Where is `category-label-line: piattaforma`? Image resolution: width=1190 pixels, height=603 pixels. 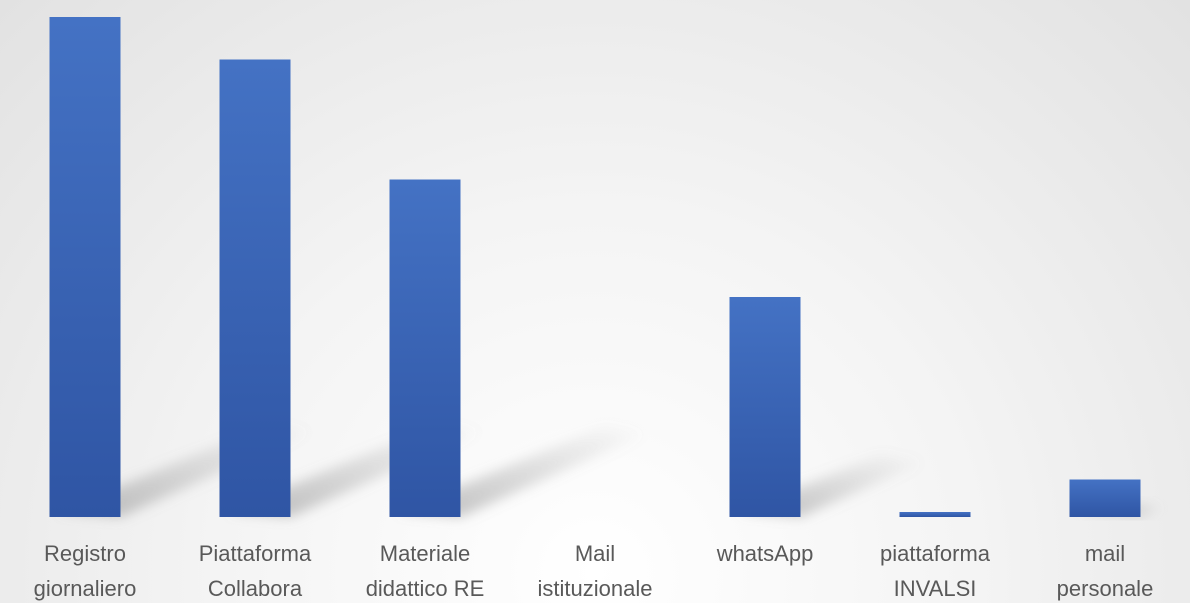 category-label-line: piattaforma is located at coordinates (935, 553).